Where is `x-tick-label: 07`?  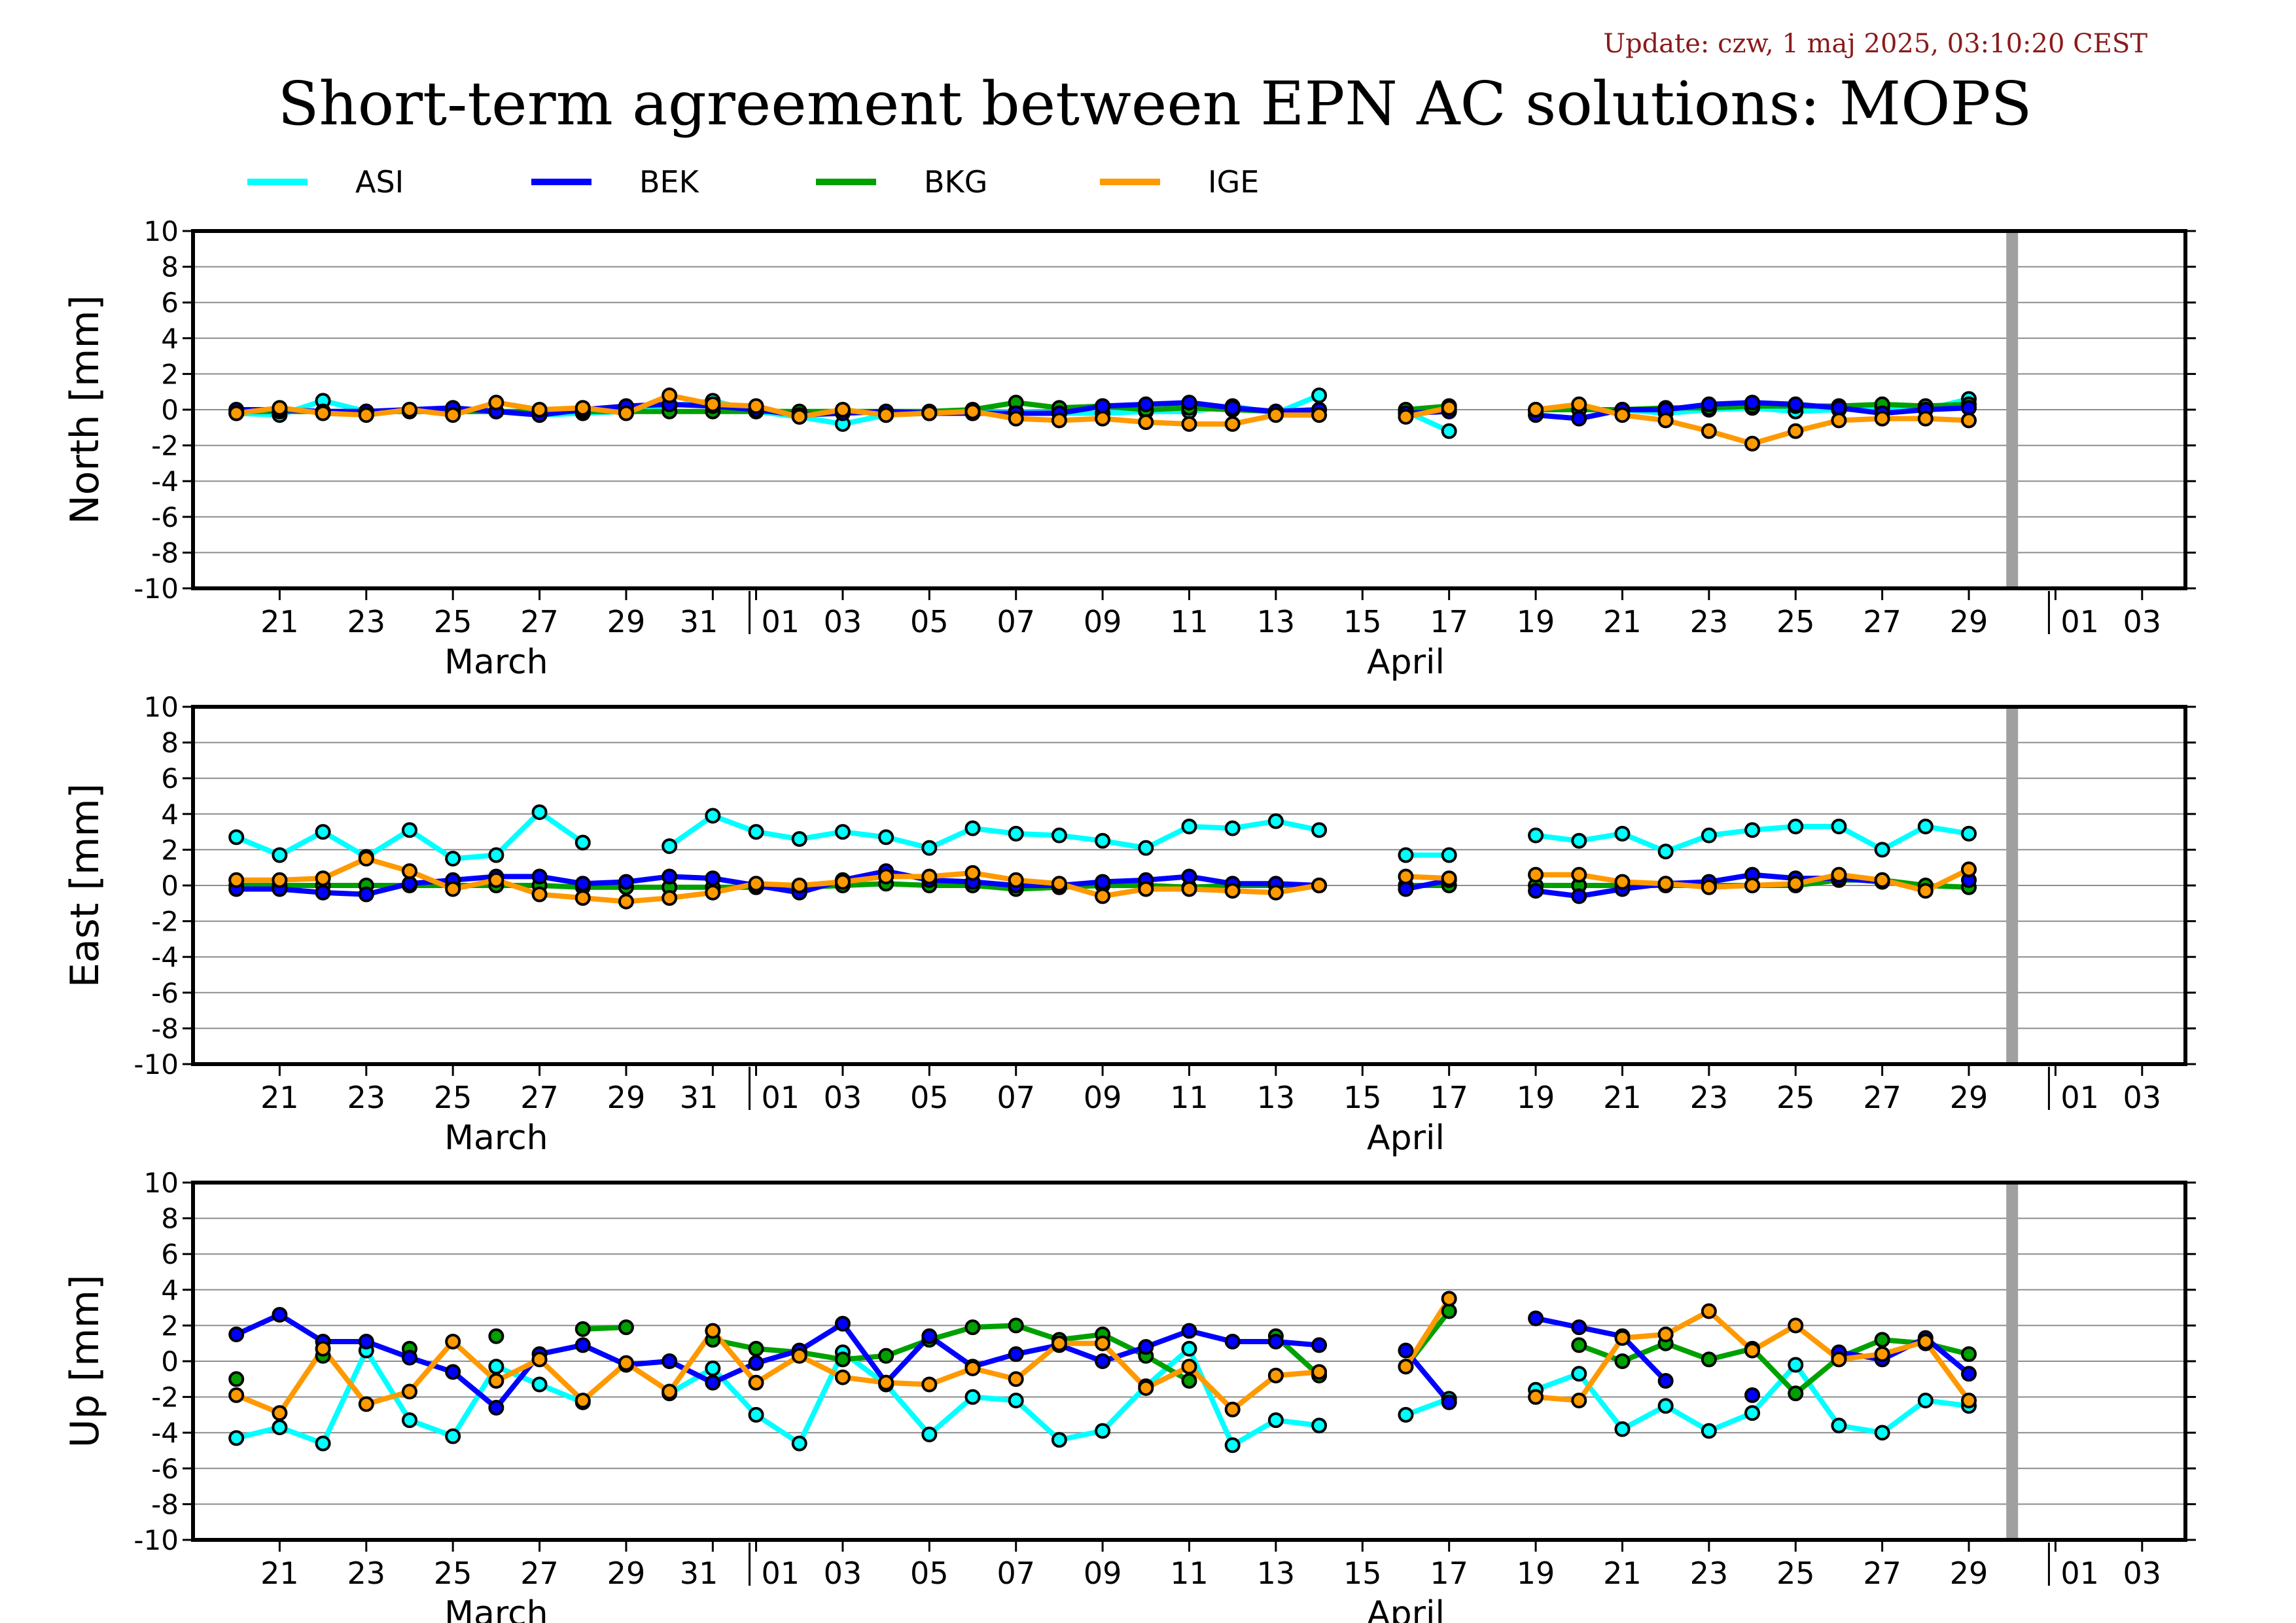 x-tick-label: 07 is located at coordinates (1016, 1573).